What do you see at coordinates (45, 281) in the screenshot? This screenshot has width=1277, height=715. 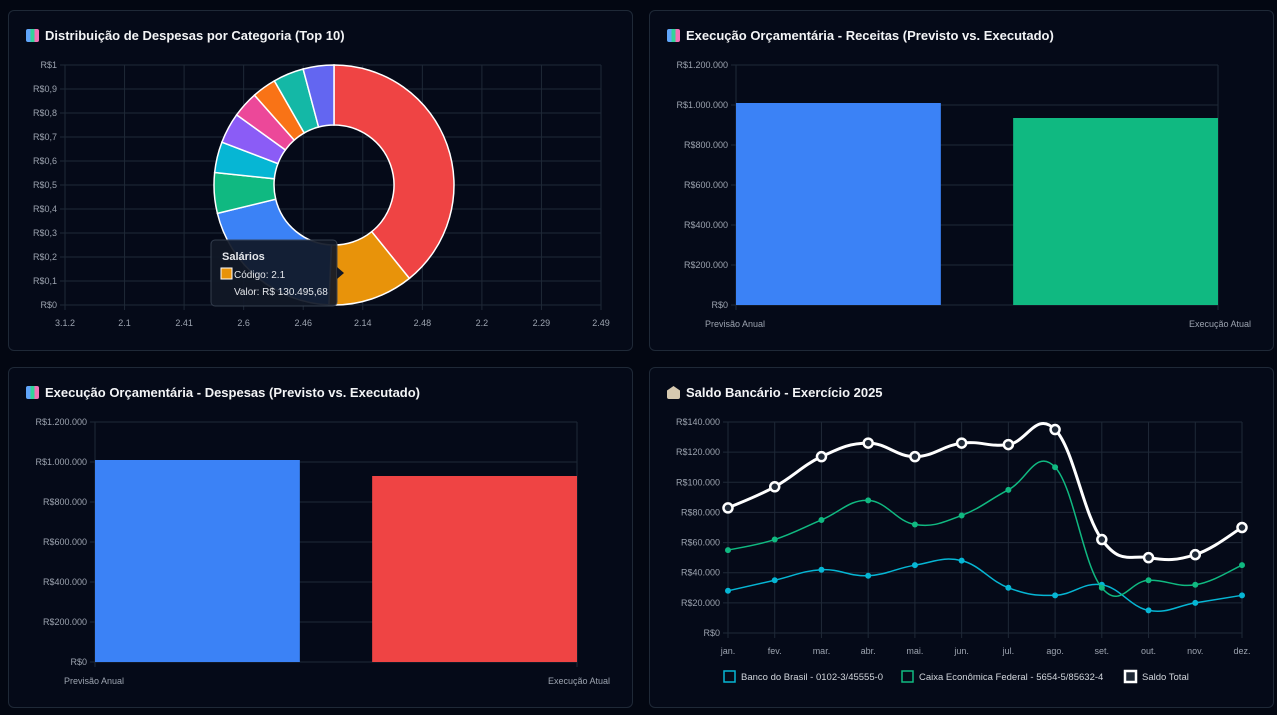 I see `y-tick-label: R$0,1` at bounding box center [45, 281].